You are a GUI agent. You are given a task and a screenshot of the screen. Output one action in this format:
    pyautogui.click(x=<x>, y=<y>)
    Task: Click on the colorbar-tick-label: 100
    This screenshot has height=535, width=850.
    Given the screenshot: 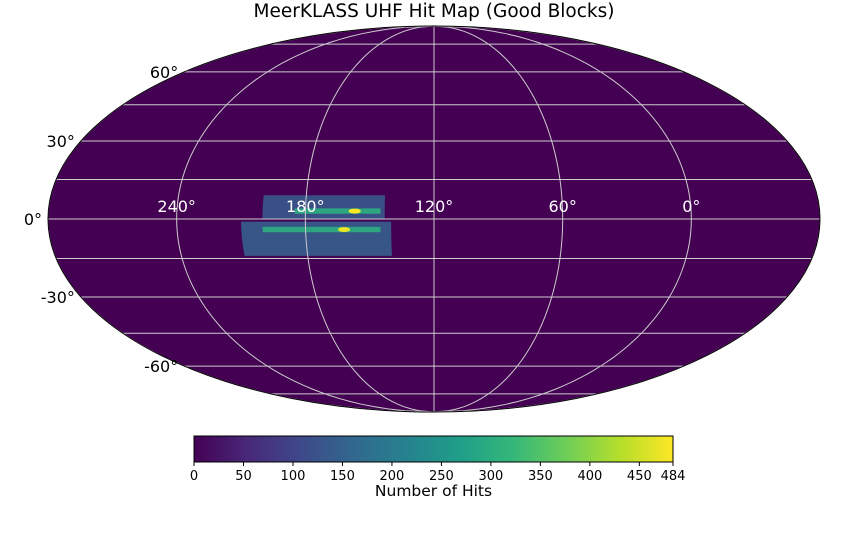 What is the action you would take?
    pyautogui.click(x=293, y=476)
    